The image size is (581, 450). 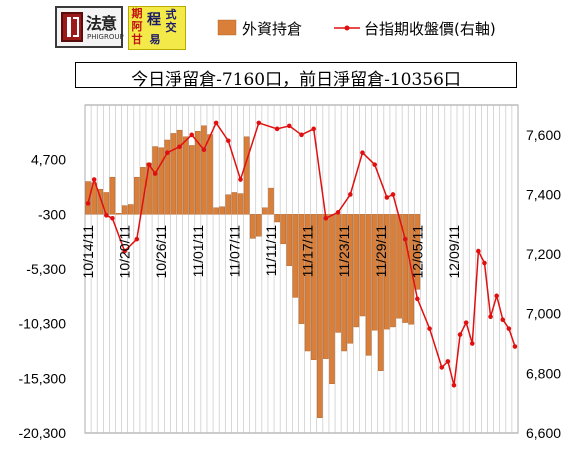 What do you see at coordinates (430, 29) in the screenshot?
I see `legend-line-label: 台指期收盤價(右軸)` at bounding box center [430, 29].